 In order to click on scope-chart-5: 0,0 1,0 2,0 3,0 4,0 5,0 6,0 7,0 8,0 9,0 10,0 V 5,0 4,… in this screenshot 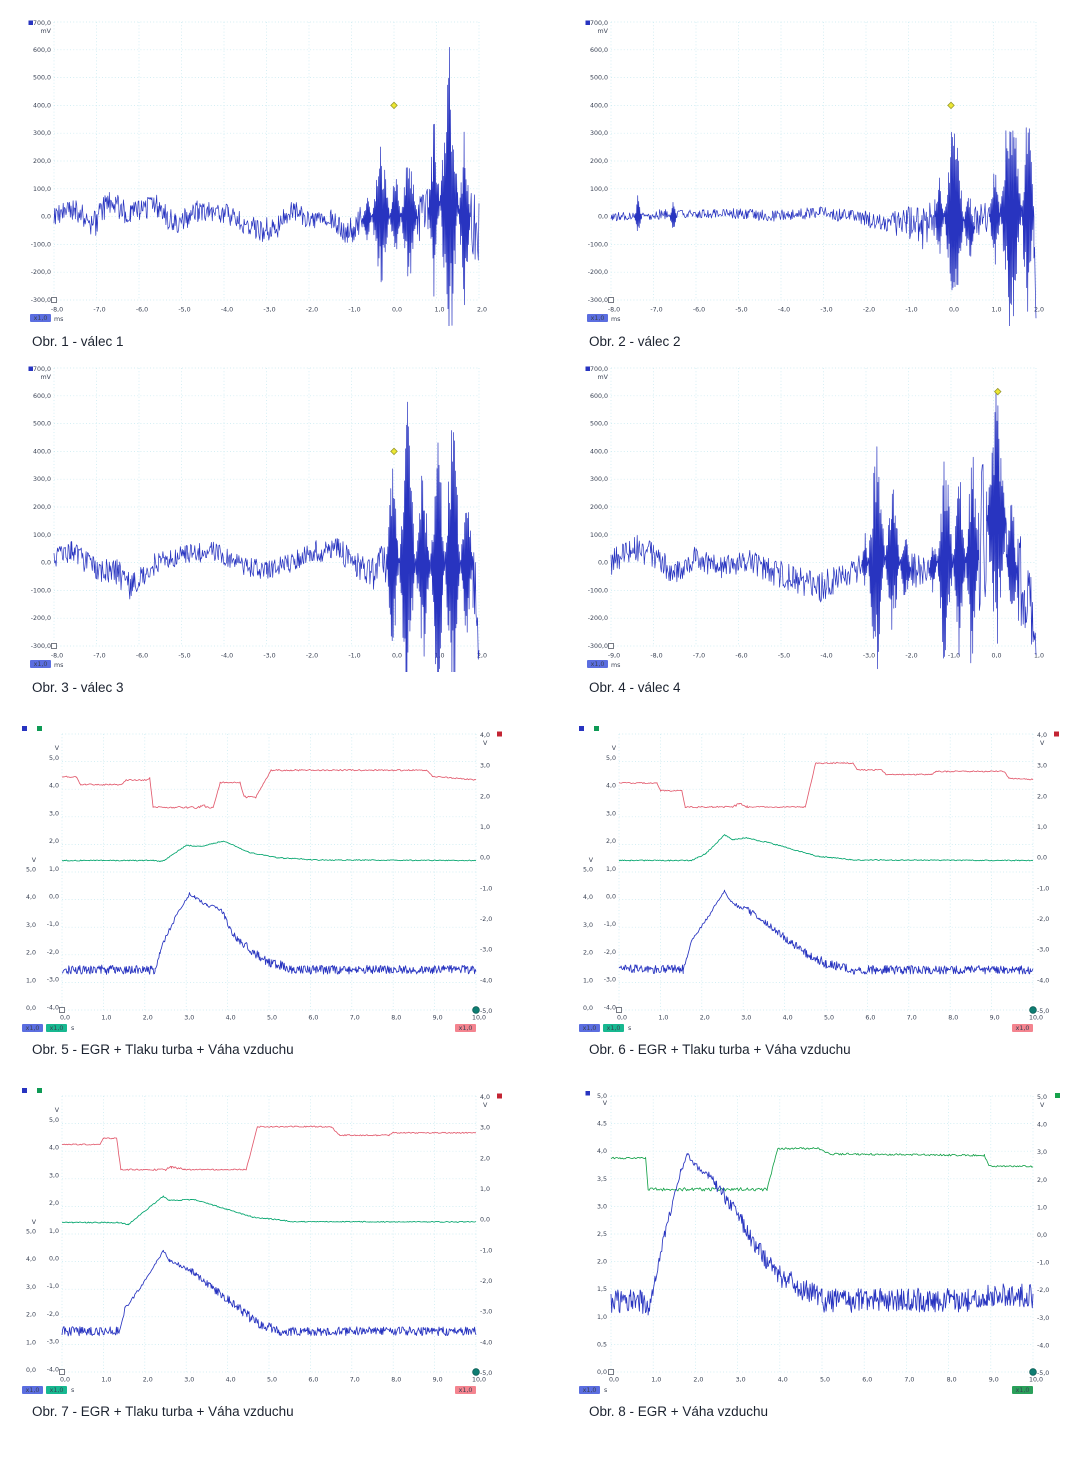, I will do `click(264, 878)`.